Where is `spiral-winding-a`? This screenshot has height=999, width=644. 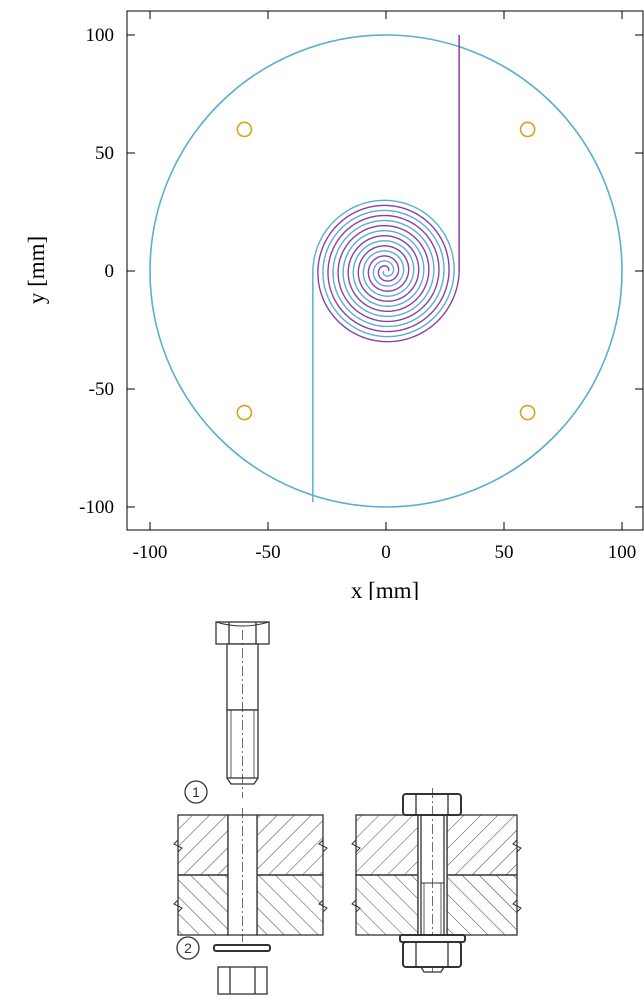 spiral-winding-a is located at coordinates (383, 268).